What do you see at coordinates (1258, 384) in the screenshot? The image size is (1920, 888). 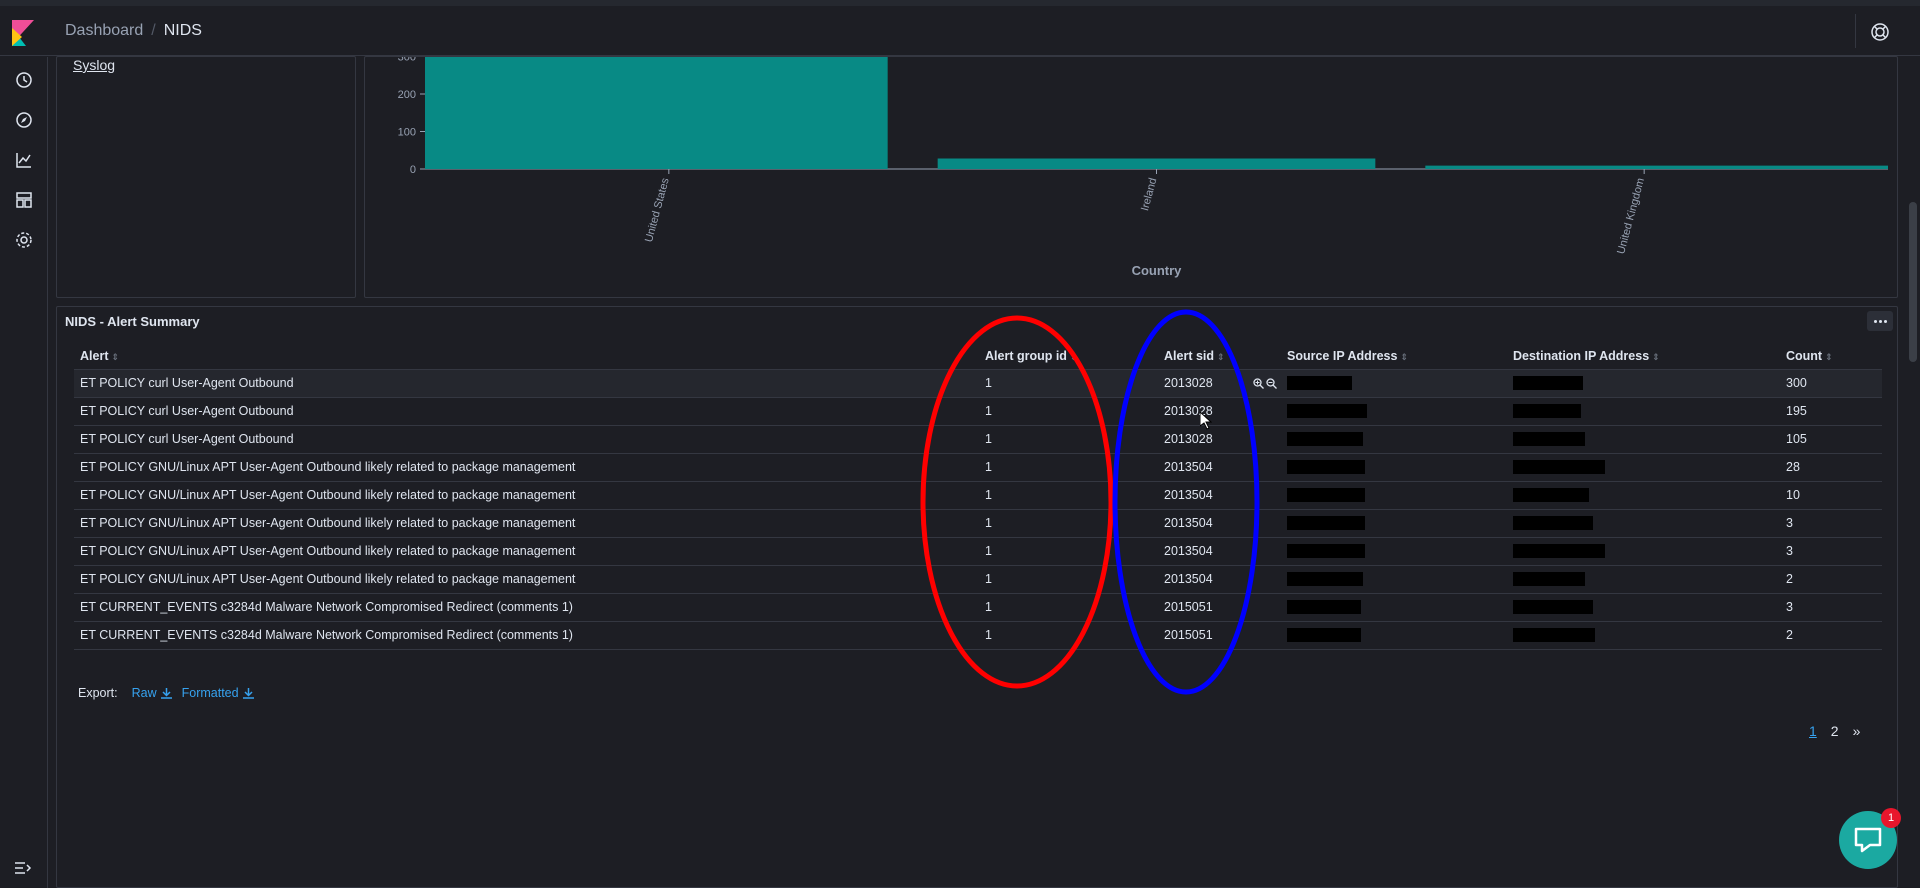 I see `zoom-in-icon` at bounding box center [1258, 384].